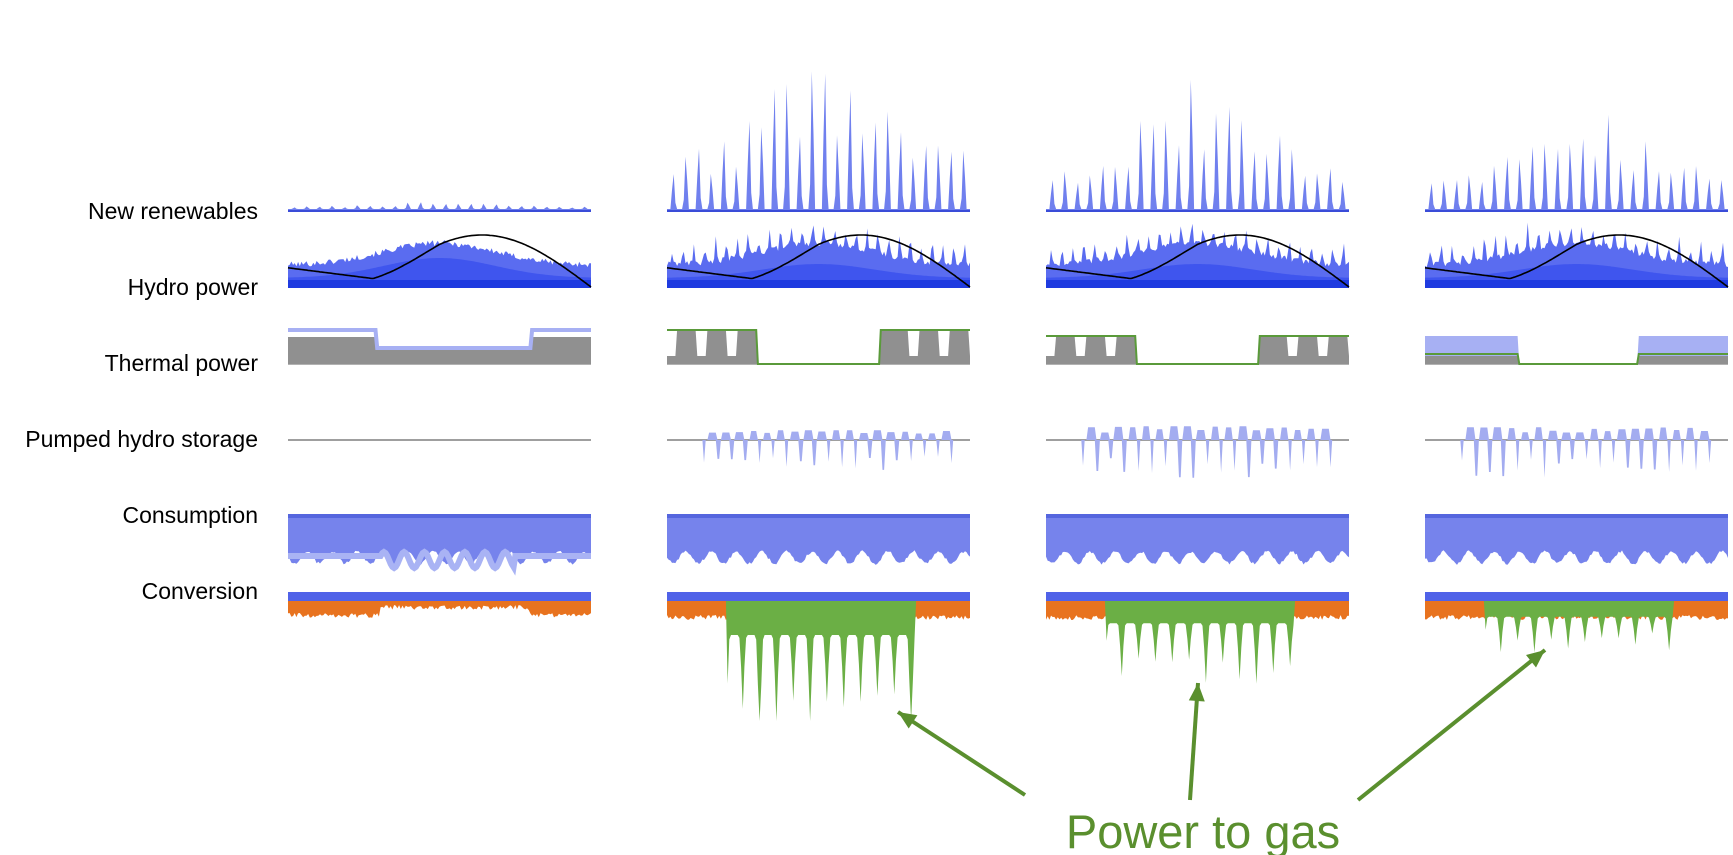  I want to click on row-label-hydro-power: Hydro power, so click(193, 287).